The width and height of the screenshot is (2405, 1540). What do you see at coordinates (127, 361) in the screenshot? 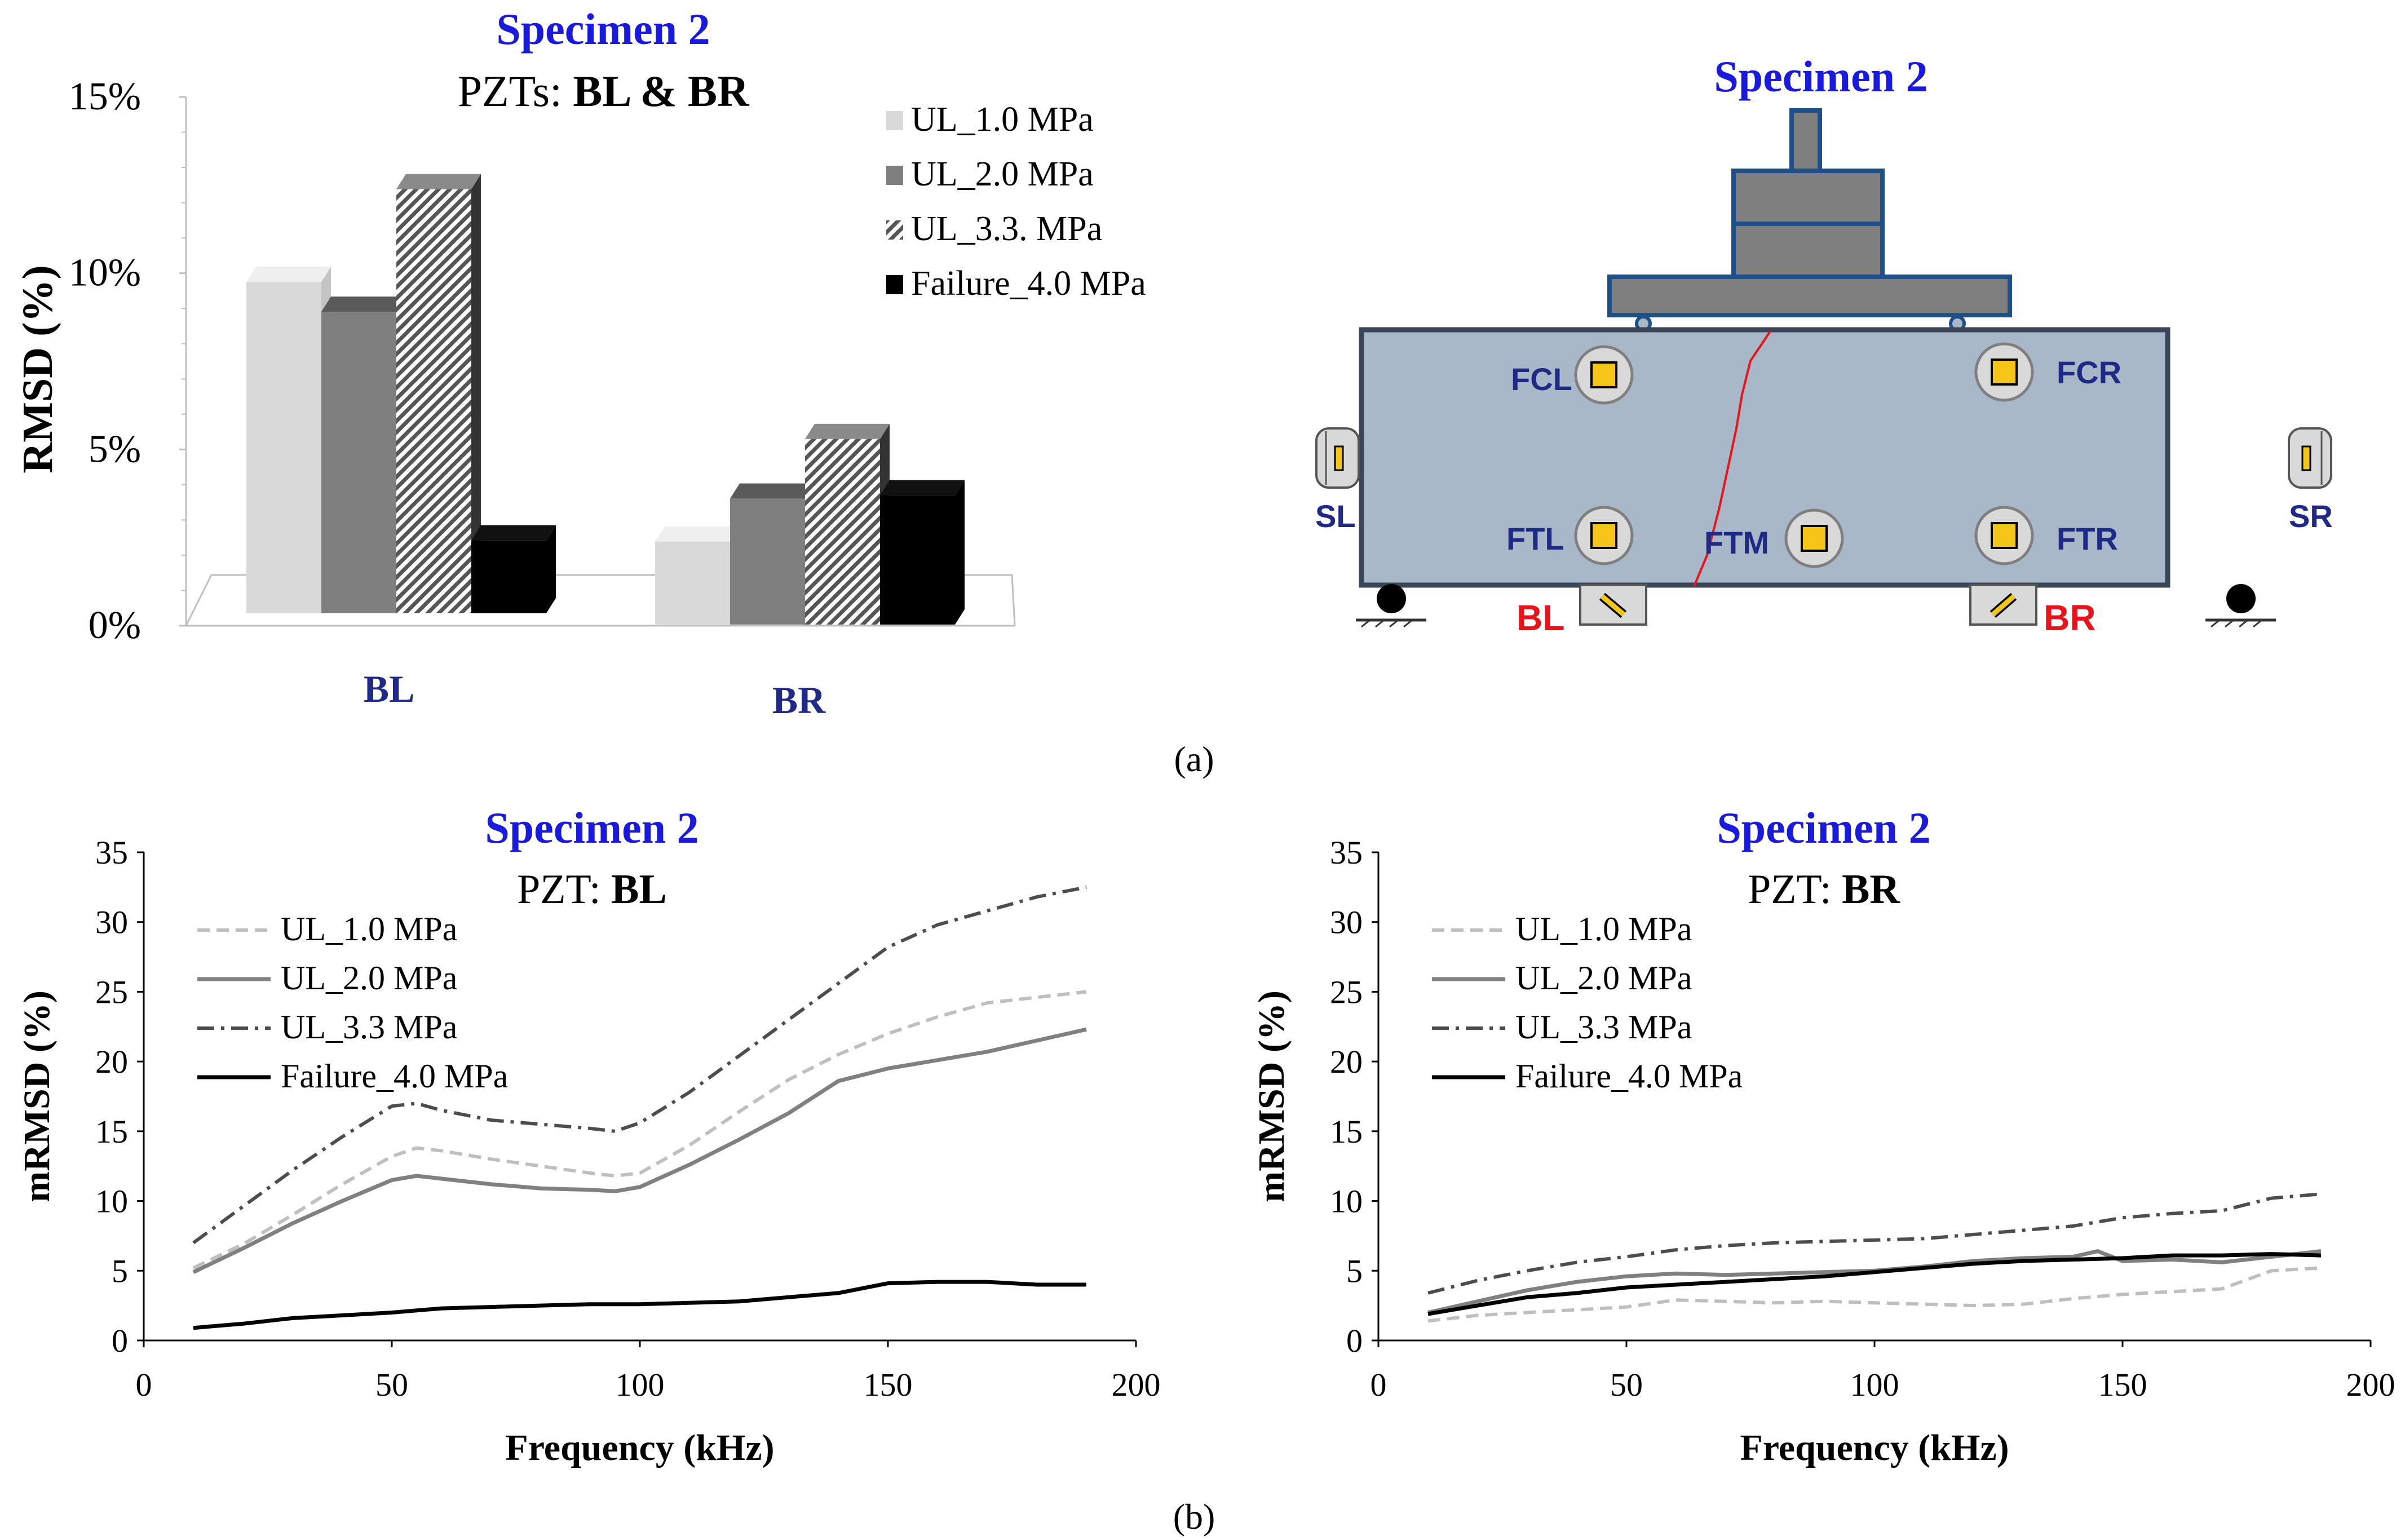
I see `bar-chart-y-ticks: 0% 5% 10% 15%` at bounding box center [127, 361].